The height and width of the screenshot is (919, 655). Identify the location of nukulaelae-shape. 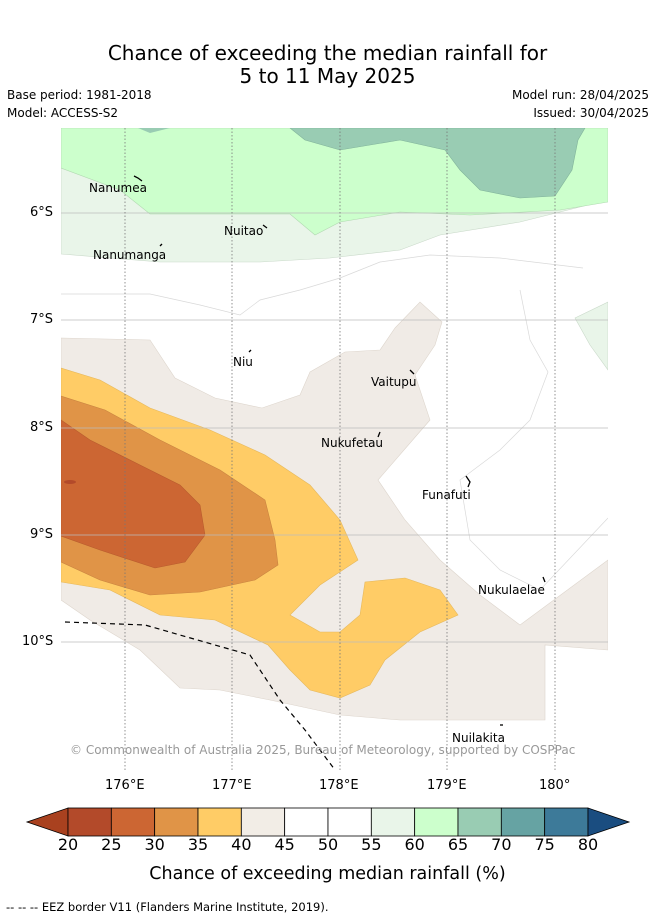
(544, 579).